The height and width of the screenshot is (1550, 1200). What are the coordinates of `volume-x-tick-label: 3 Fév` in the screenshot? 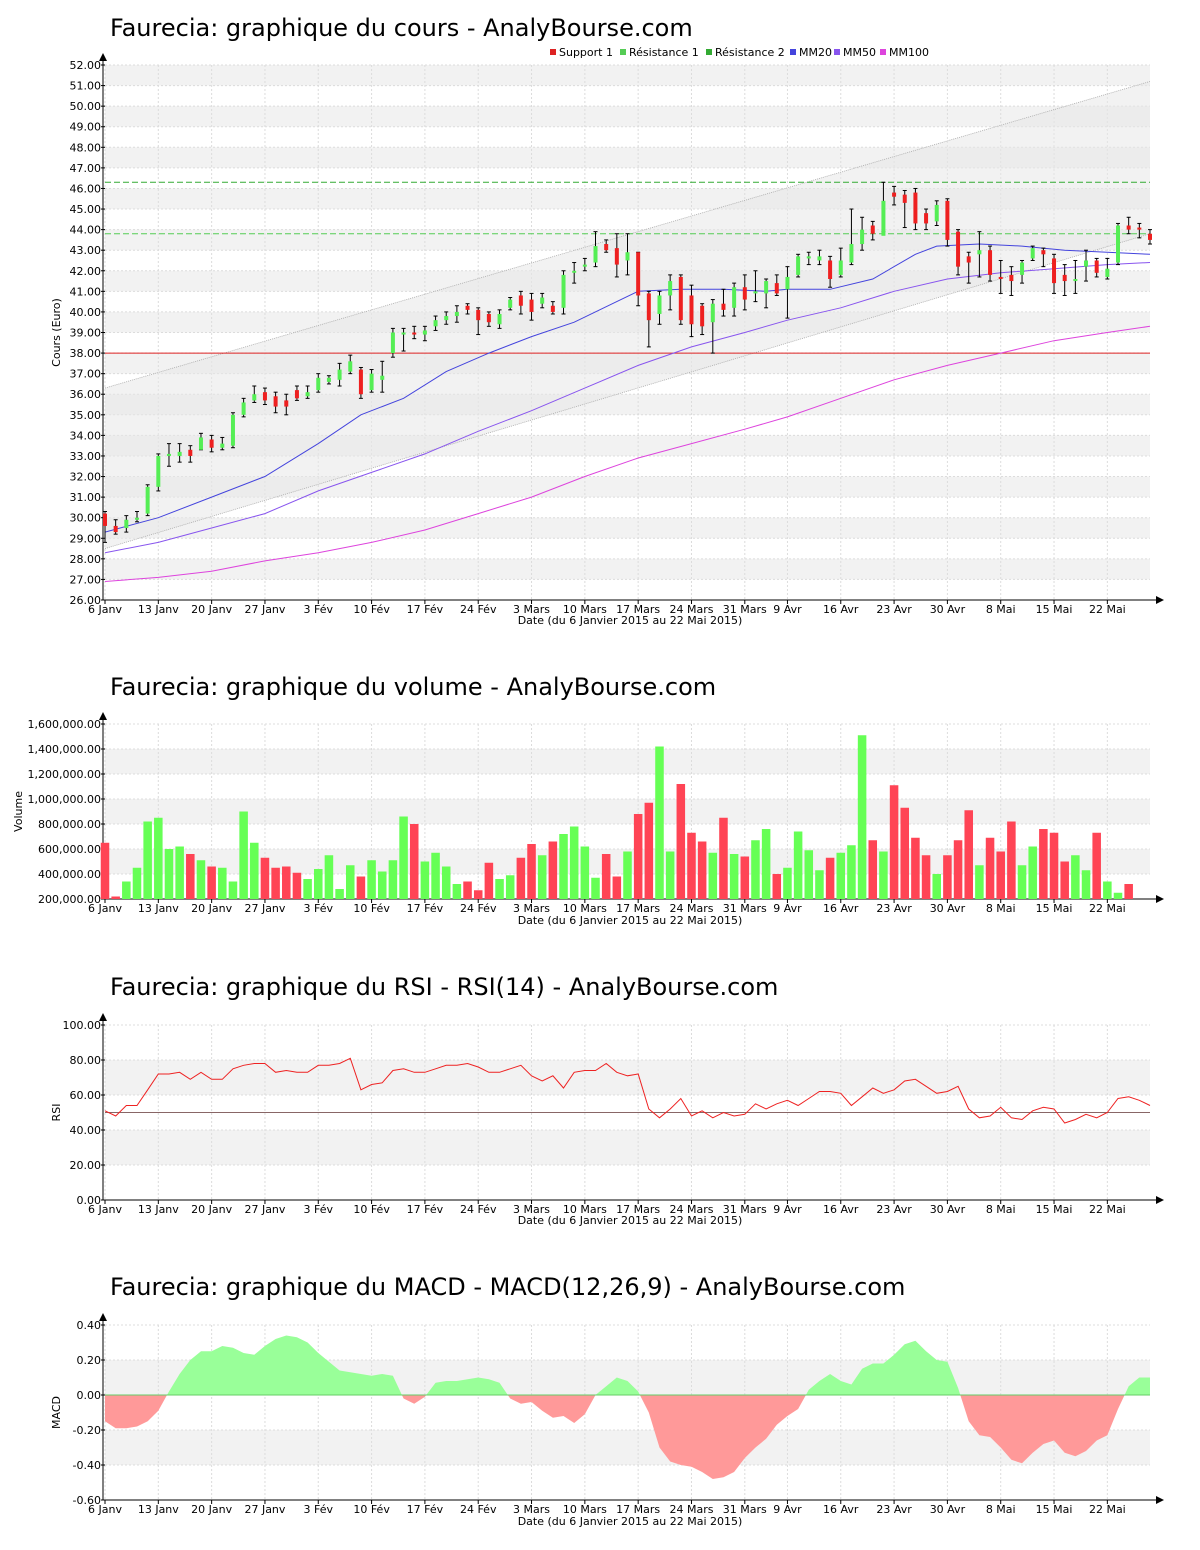 It's located at (319, 908).